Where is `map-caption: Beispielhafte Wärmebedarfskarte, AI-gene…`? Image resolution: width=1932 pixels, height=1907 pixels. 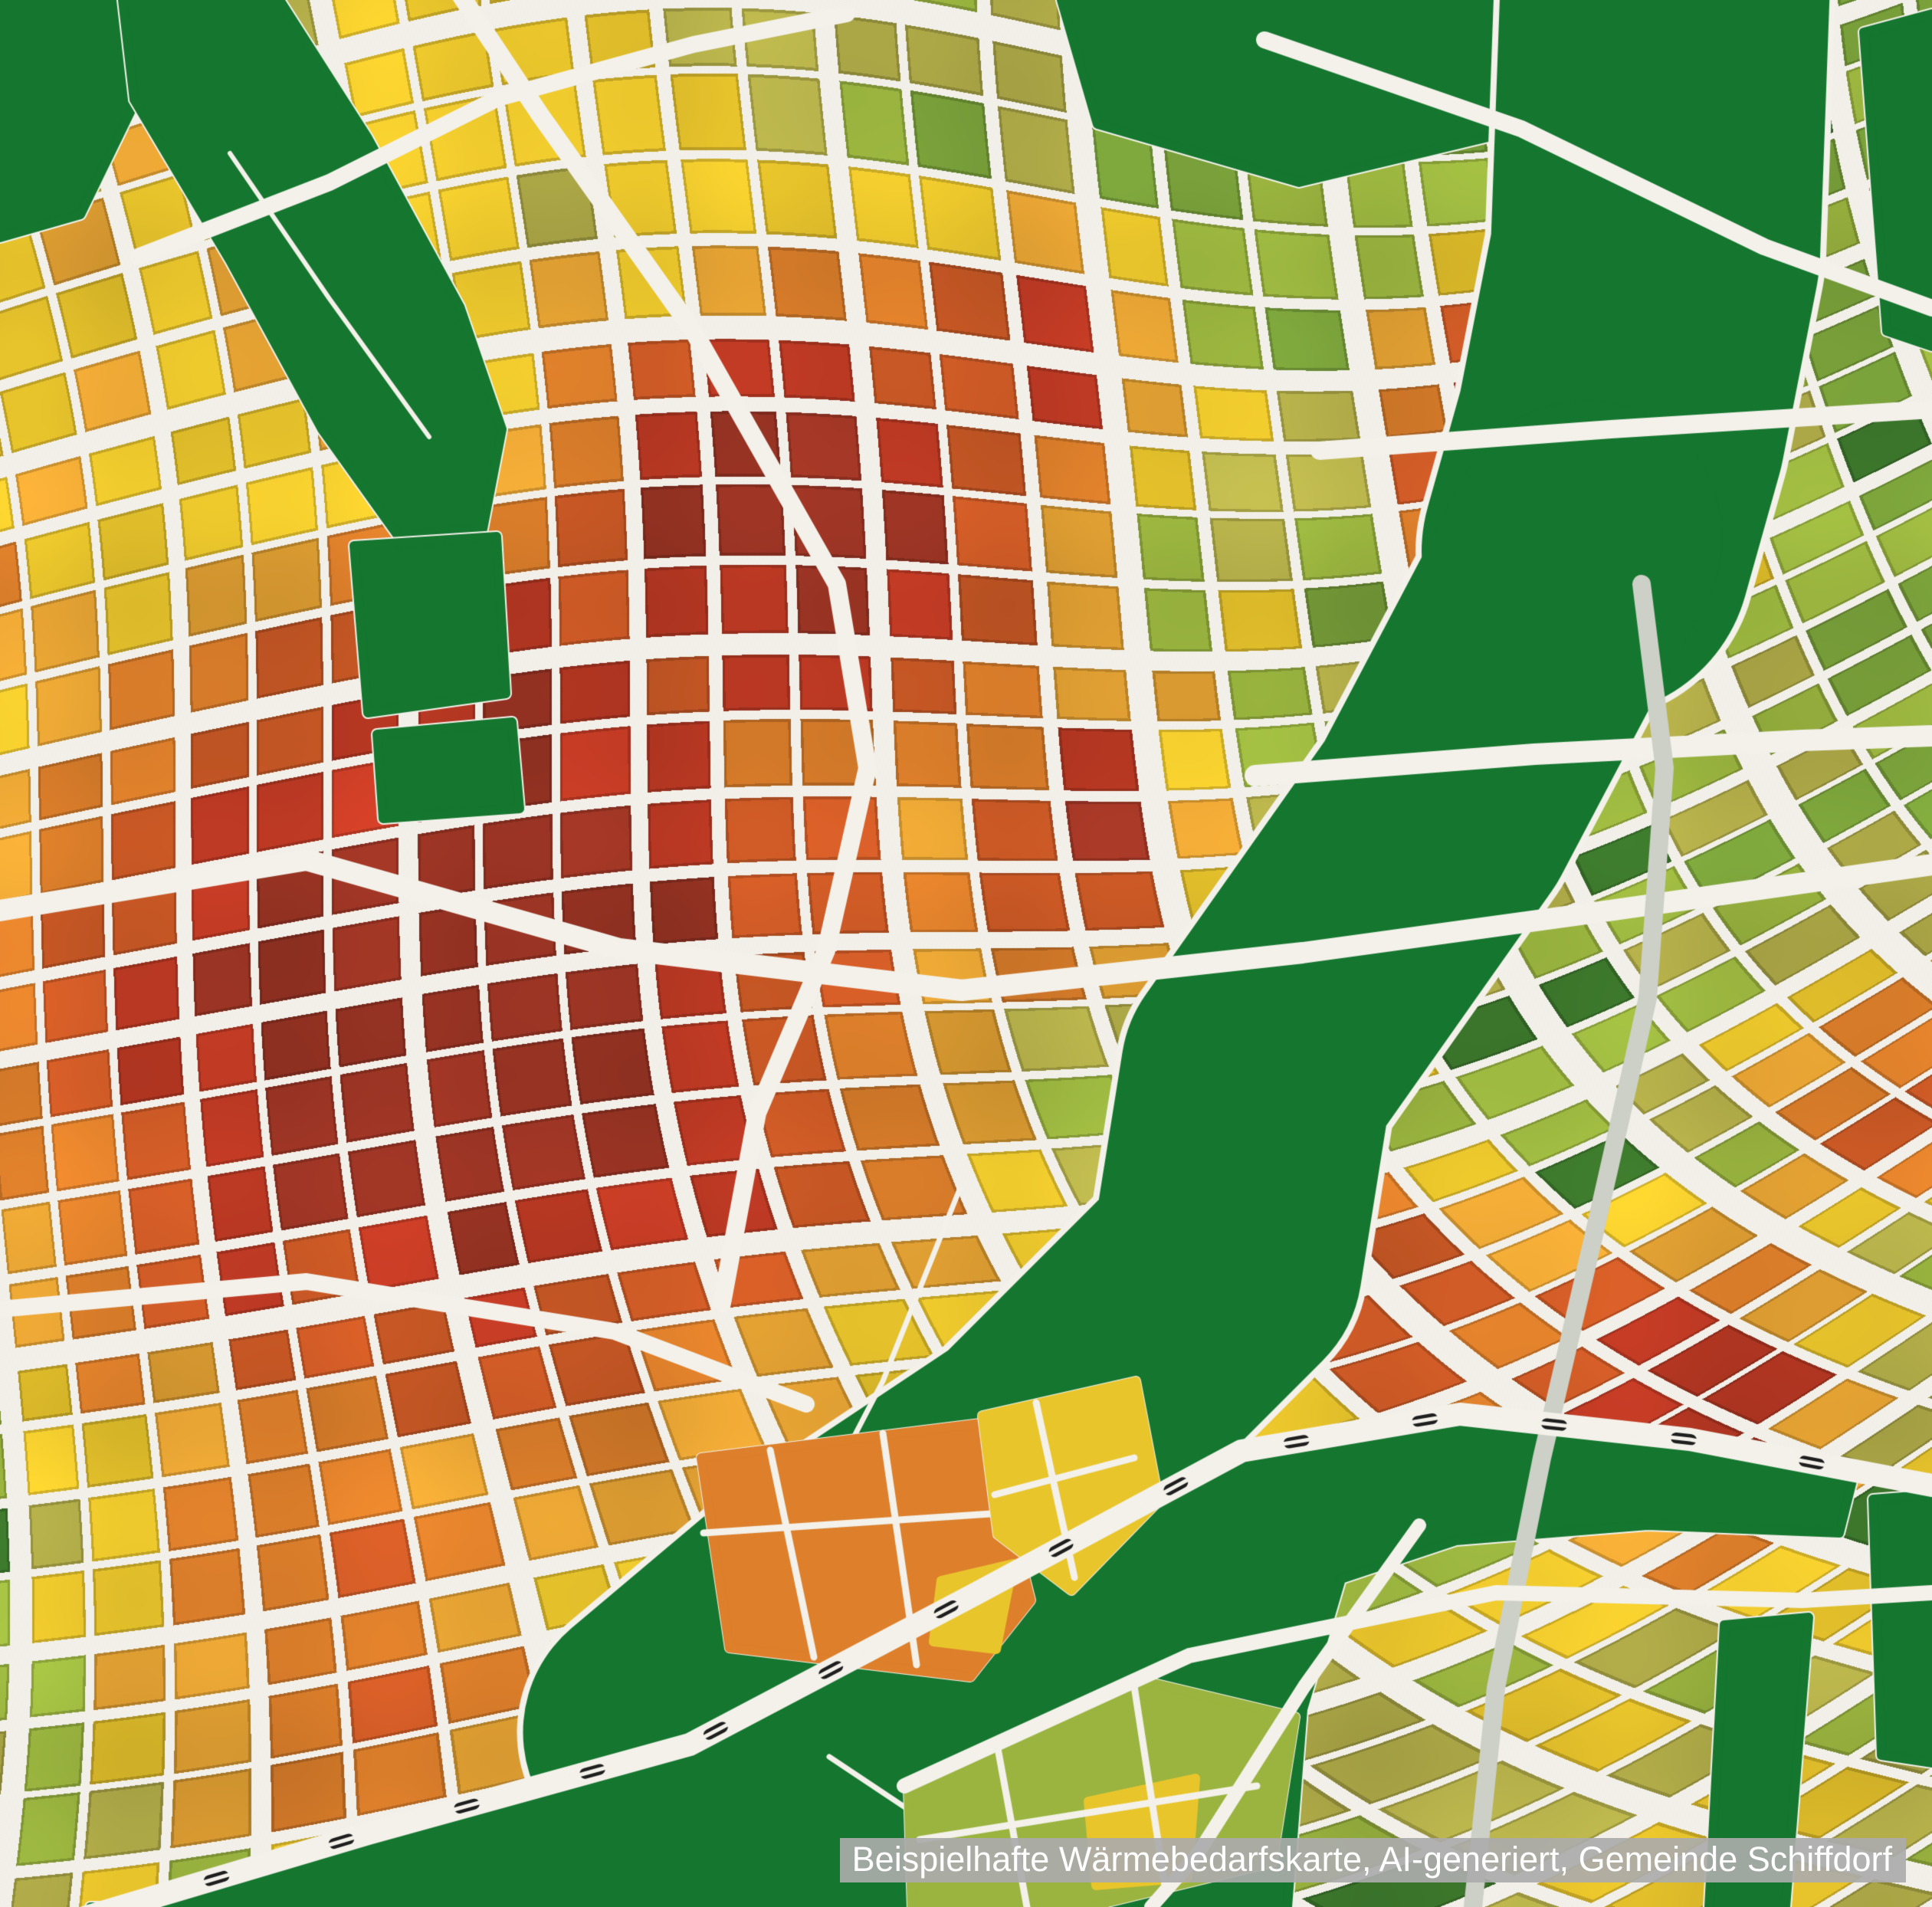 map-caption: Beispielhafte Wärmebedarfskarte, AI-gene… is located at coordinates (1372, 1860).